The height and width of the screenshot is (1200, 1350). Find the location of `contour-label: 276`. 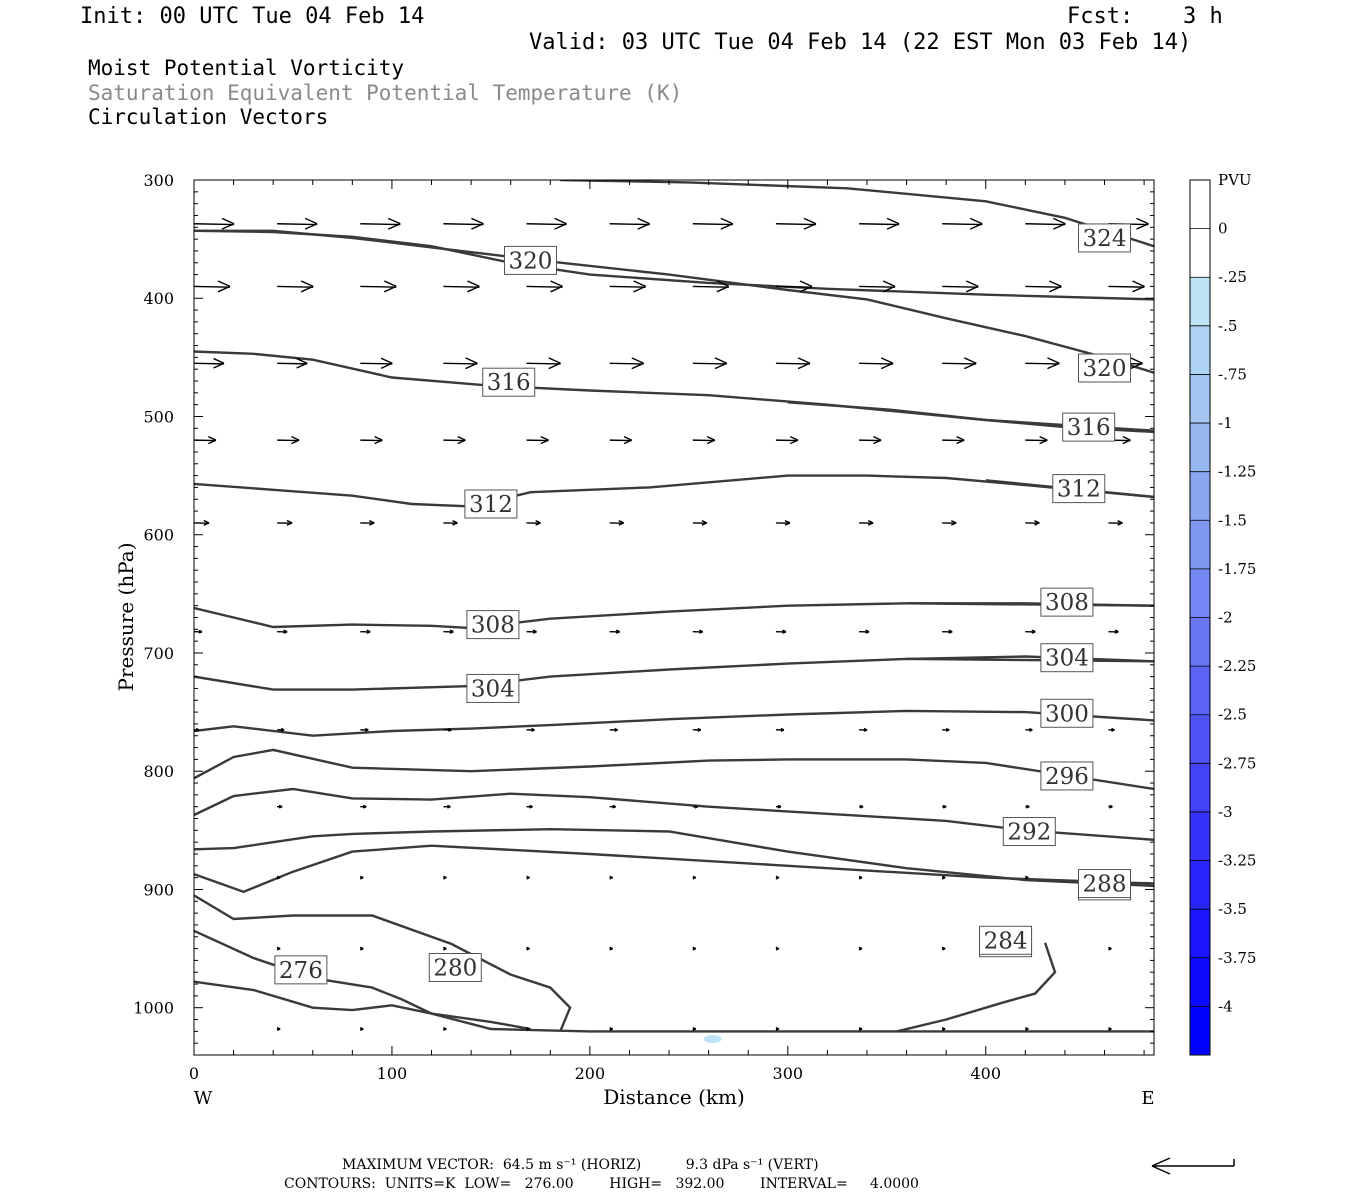

contour-label: 276 is located at coordinates (301, 971).